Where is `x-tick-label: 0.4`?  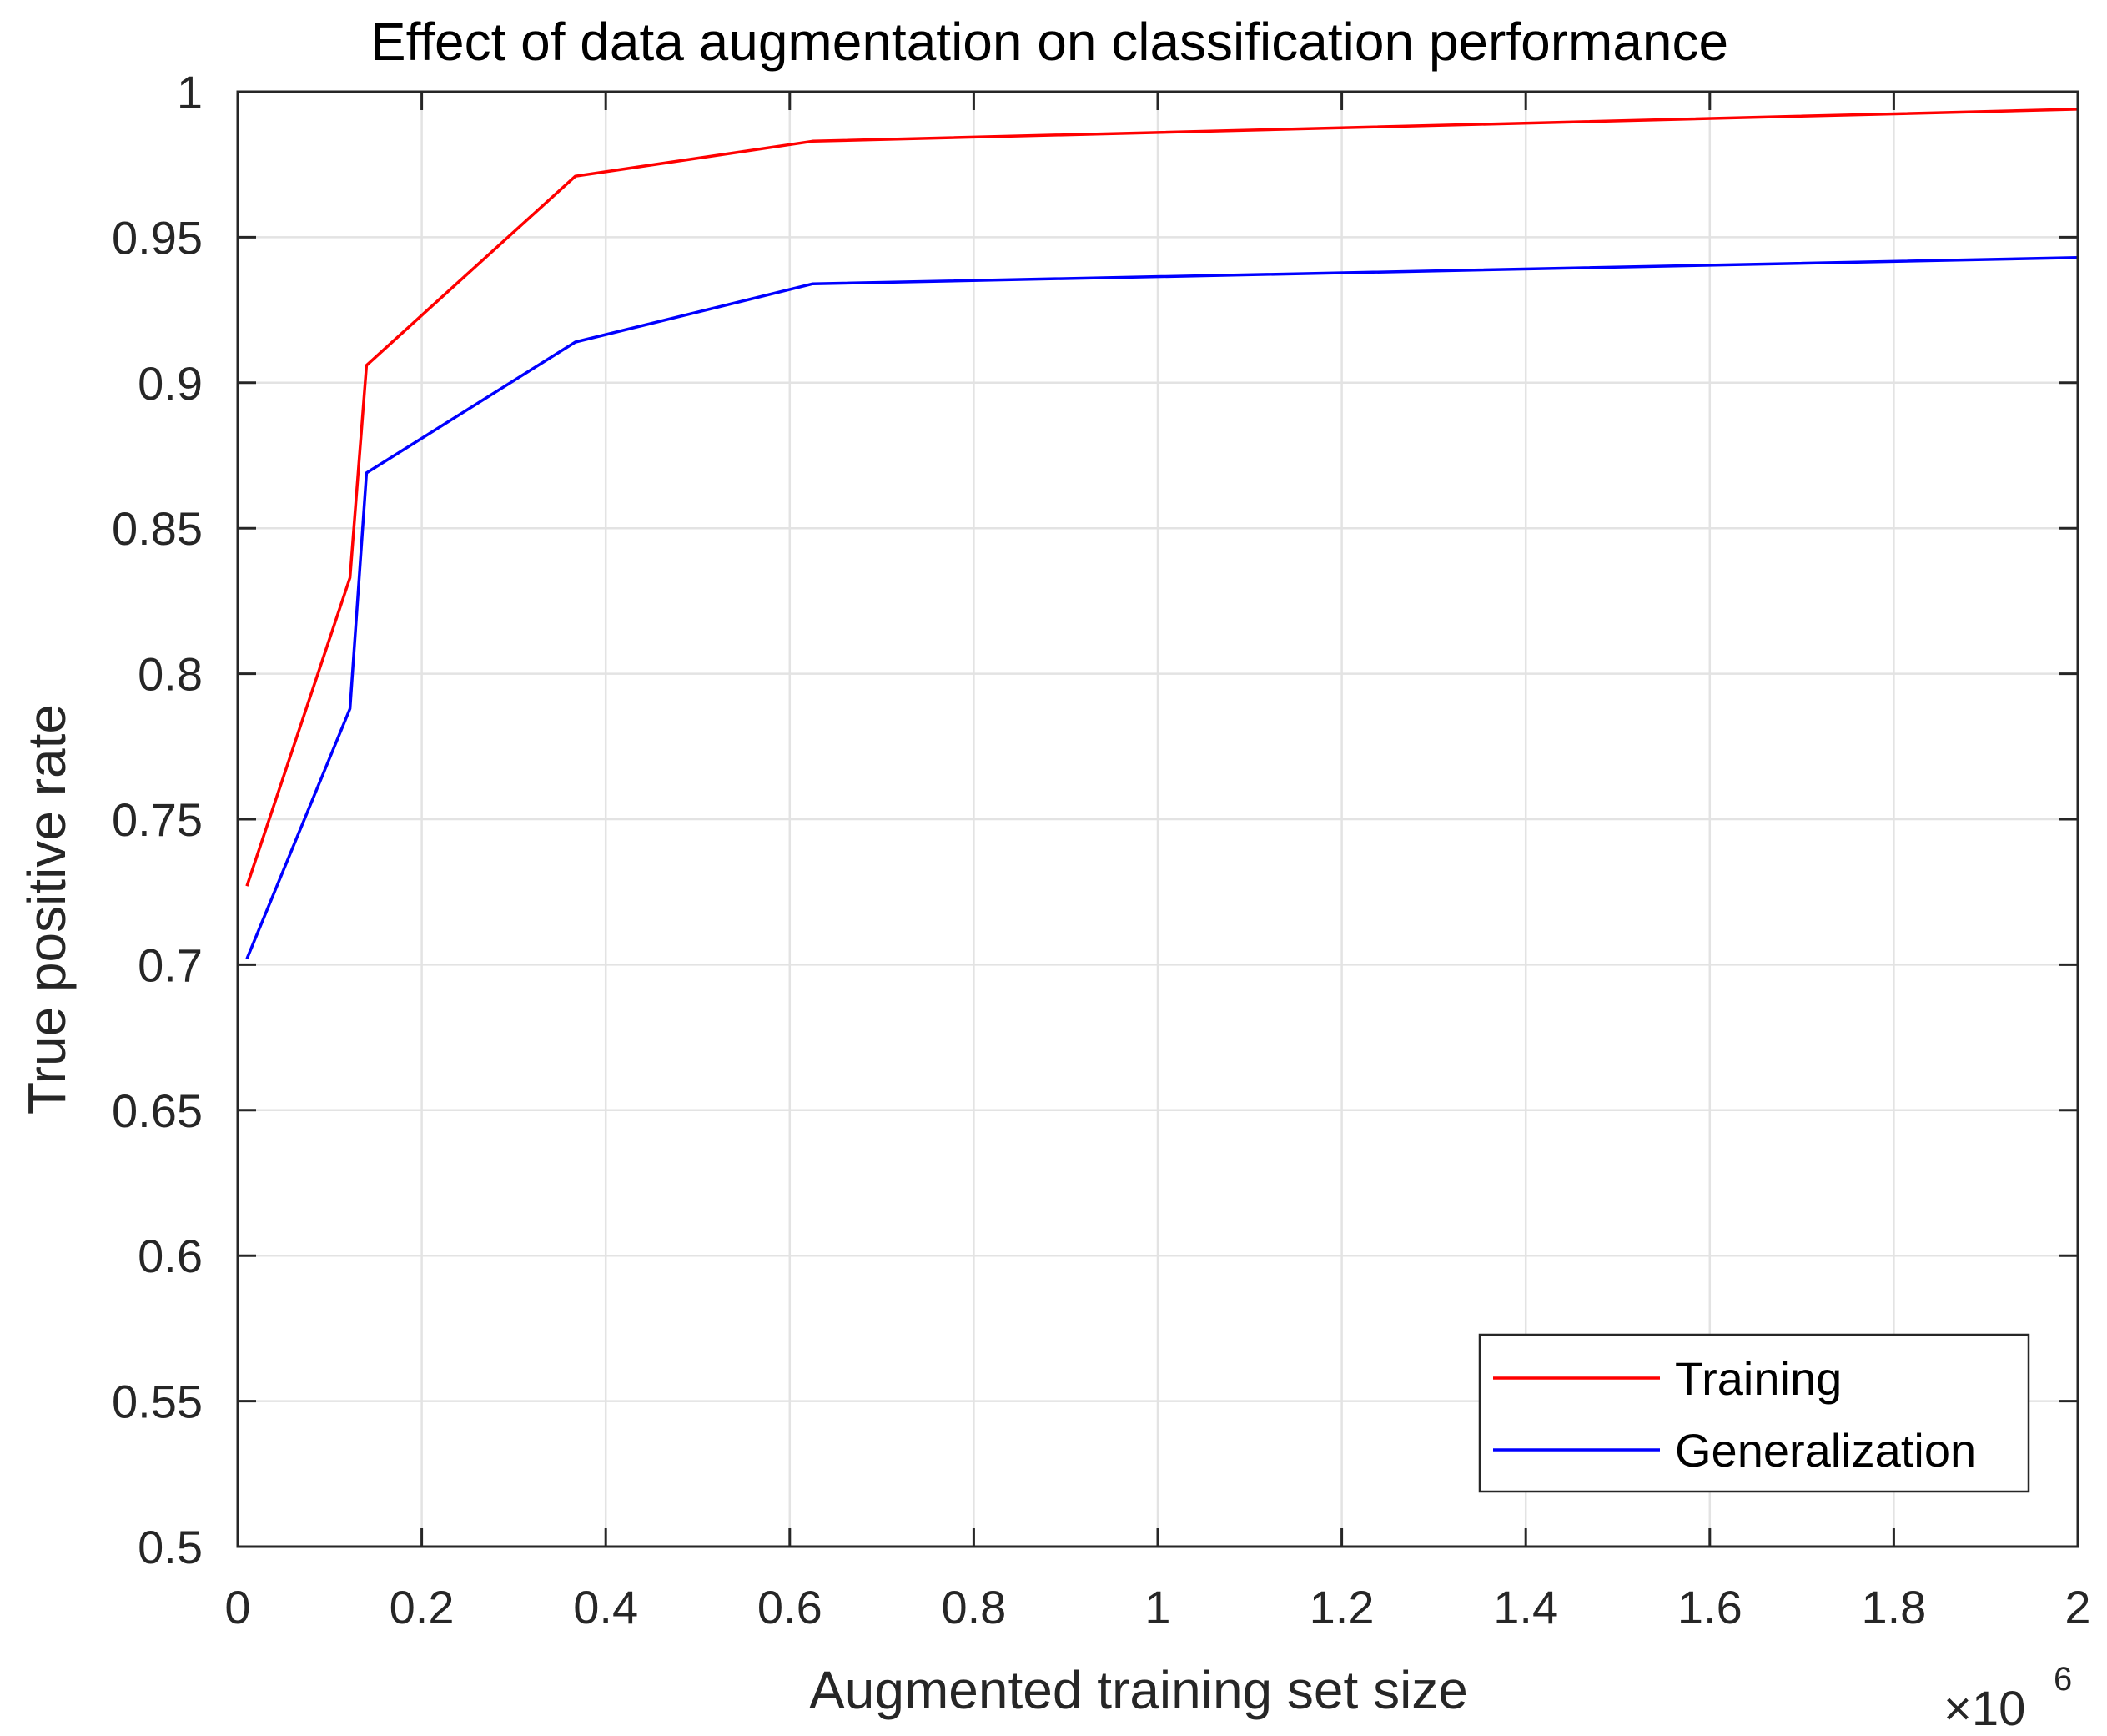 x-tick-label: 0.4 is located at coordinates (605, 1607).